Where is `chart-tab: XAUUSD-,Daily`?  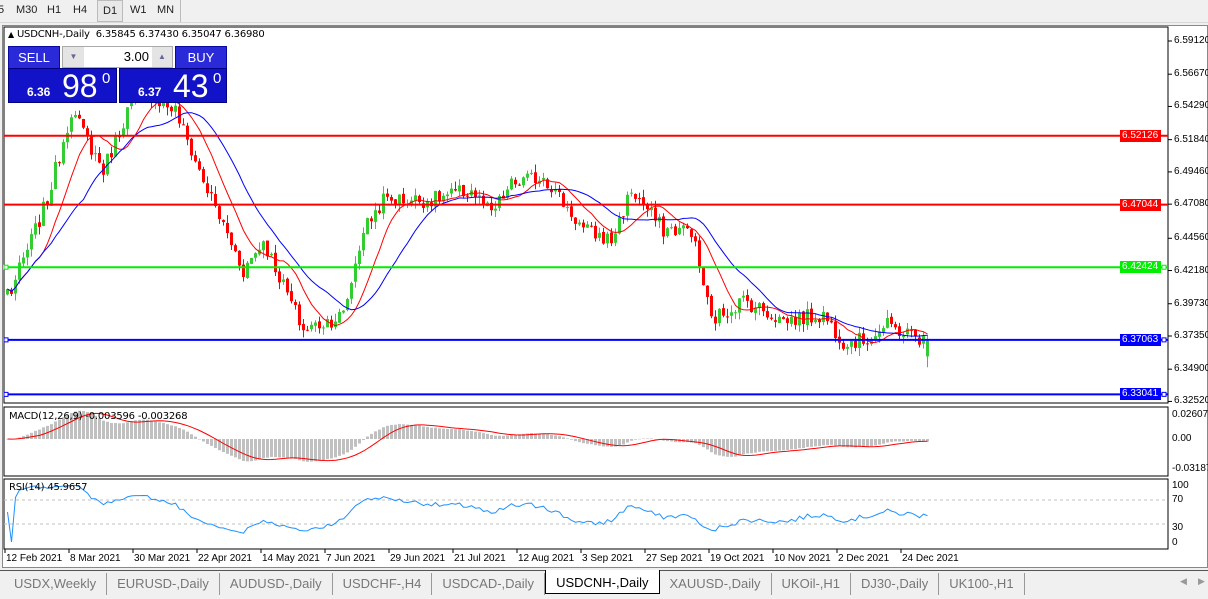
chart-tab: XAUUSD-,Daily is located at coordinates (716, 584).